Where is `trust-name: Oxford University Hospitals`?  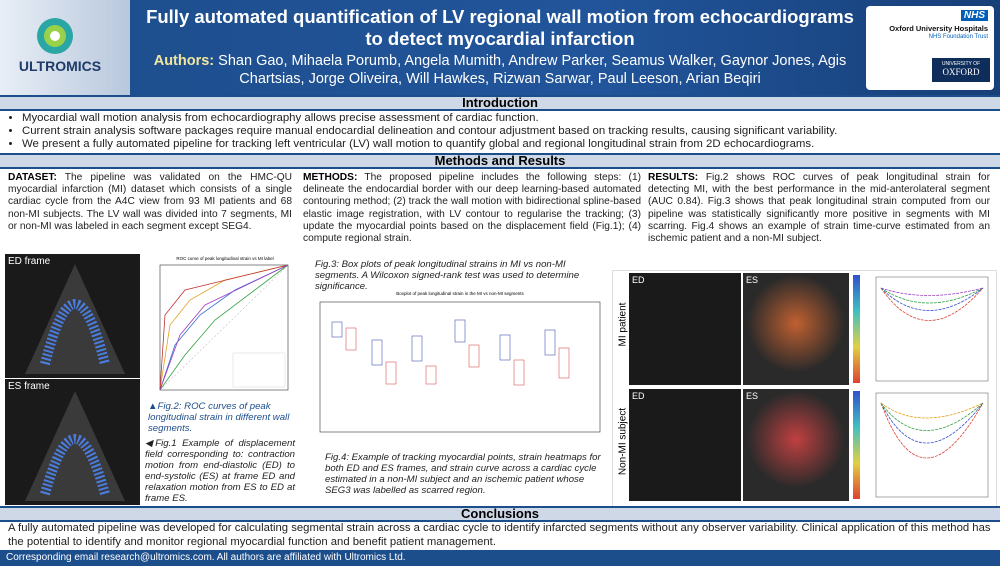 trust-name: Oxford University Hospitals is located at coordinates (938, 28).